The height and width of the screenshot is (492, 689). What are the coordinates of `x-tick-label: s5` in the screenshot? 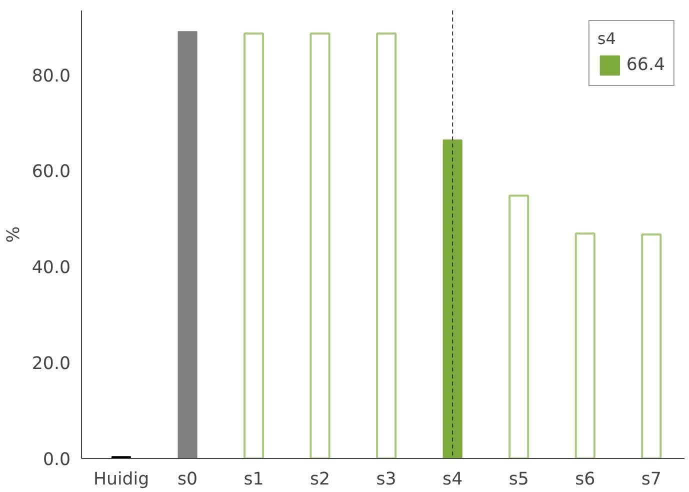 It's located at (518, 480).